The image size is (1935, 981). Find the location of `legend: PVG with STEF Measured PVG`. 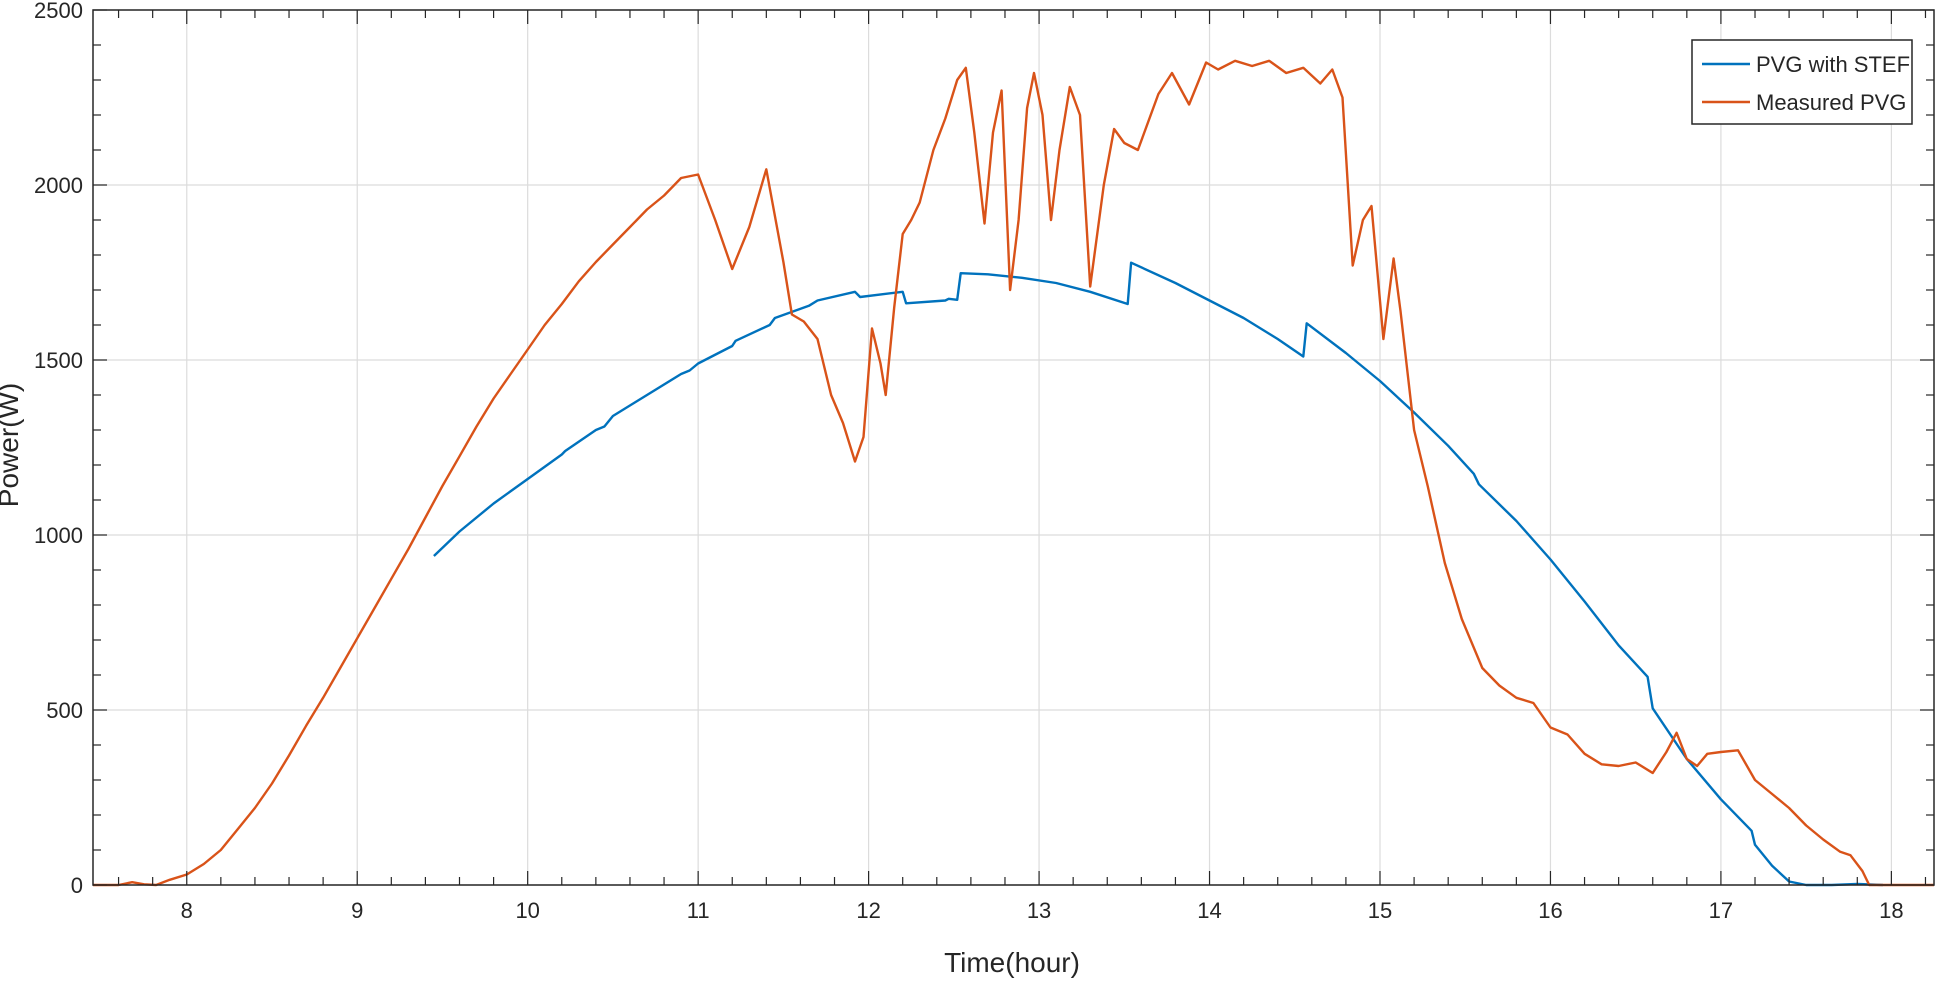

legend: PVG with STEF Measured PVG is located at coordinates (1802, 82).